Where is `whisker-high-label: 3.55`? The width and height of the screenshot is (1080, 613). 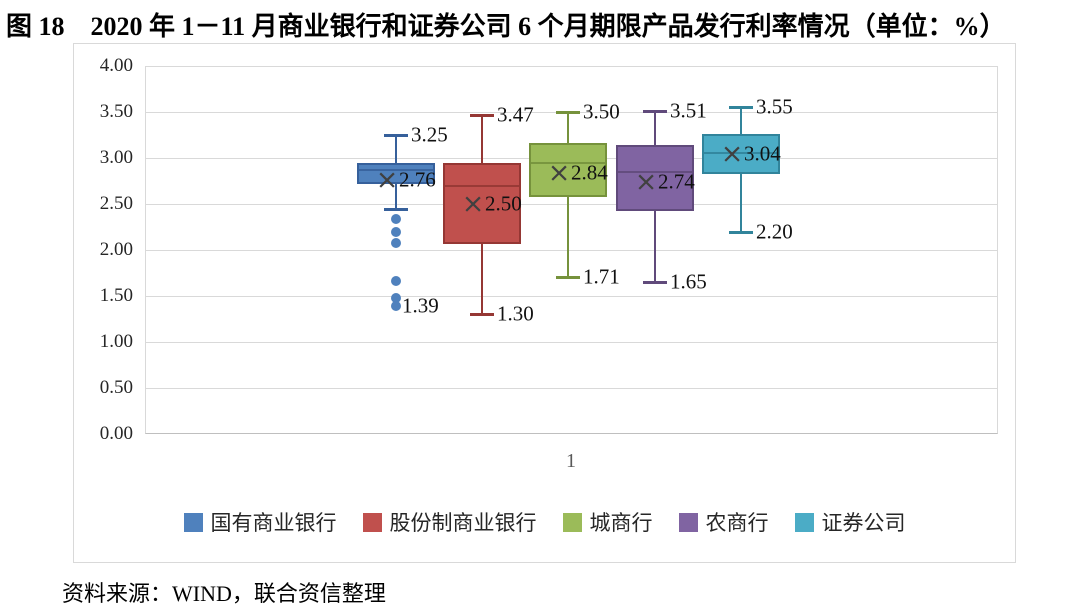
whisker-high-label: 3.55 is located at coordinates (774, 106).